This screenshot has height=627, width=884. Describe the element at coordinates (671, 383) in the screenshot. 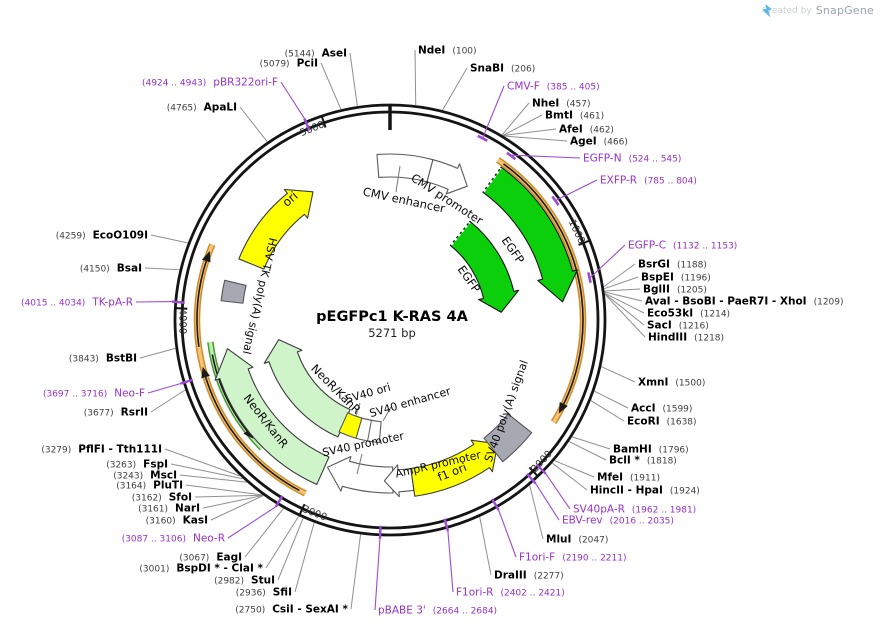

I see `enzyme-label: XmnI (1500)` at that location.